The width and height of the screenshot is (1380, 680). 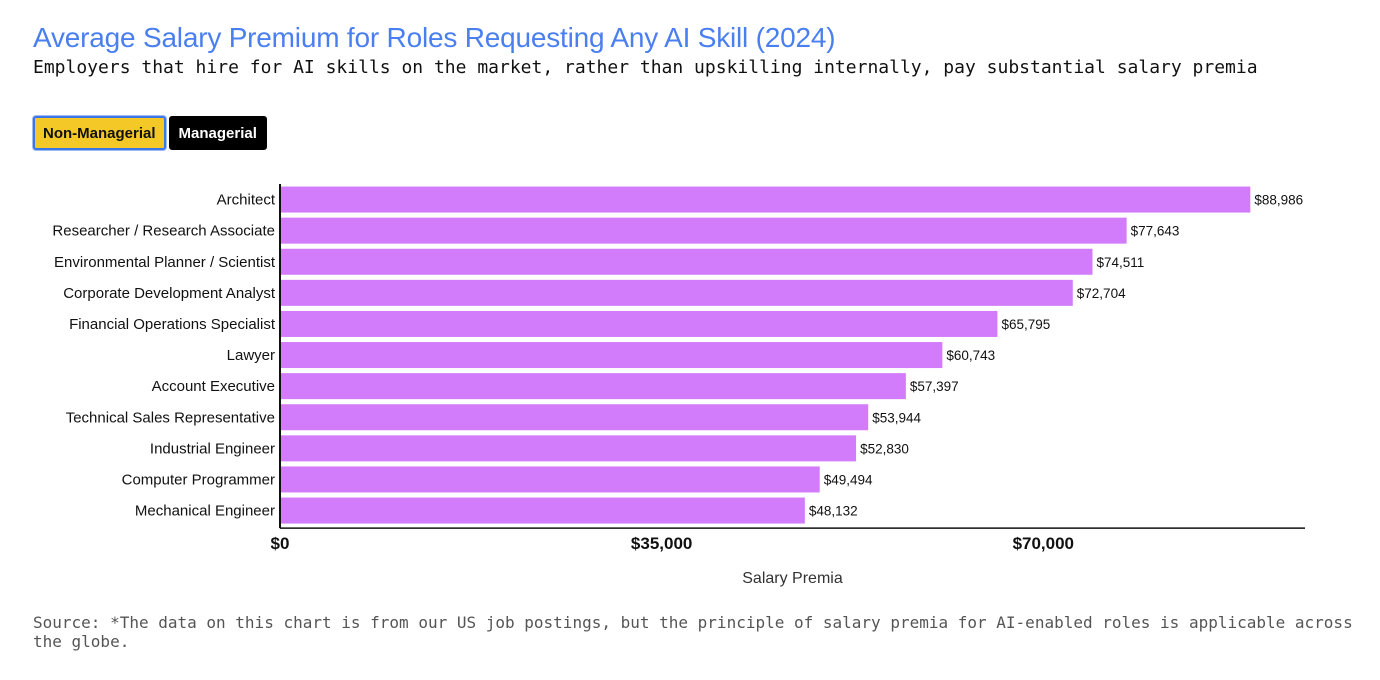 I want to click on category-label: Technical Sales Representative, so click(x=170, y=417).